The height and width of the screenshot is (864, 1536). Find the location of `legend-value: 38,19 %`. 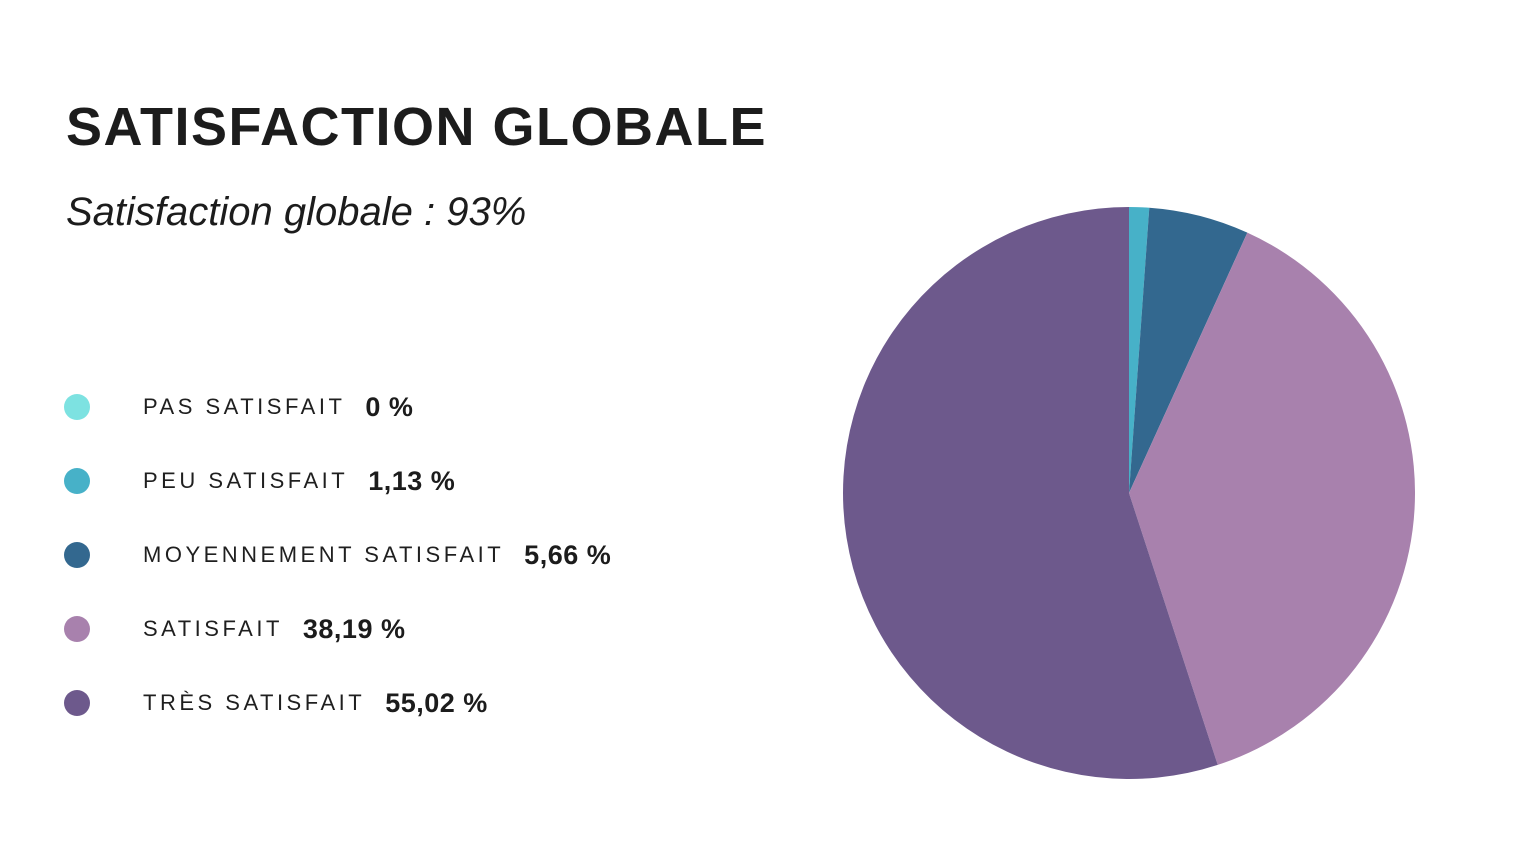

legend-value: 38,19 % is located at coordinates (354, 628).